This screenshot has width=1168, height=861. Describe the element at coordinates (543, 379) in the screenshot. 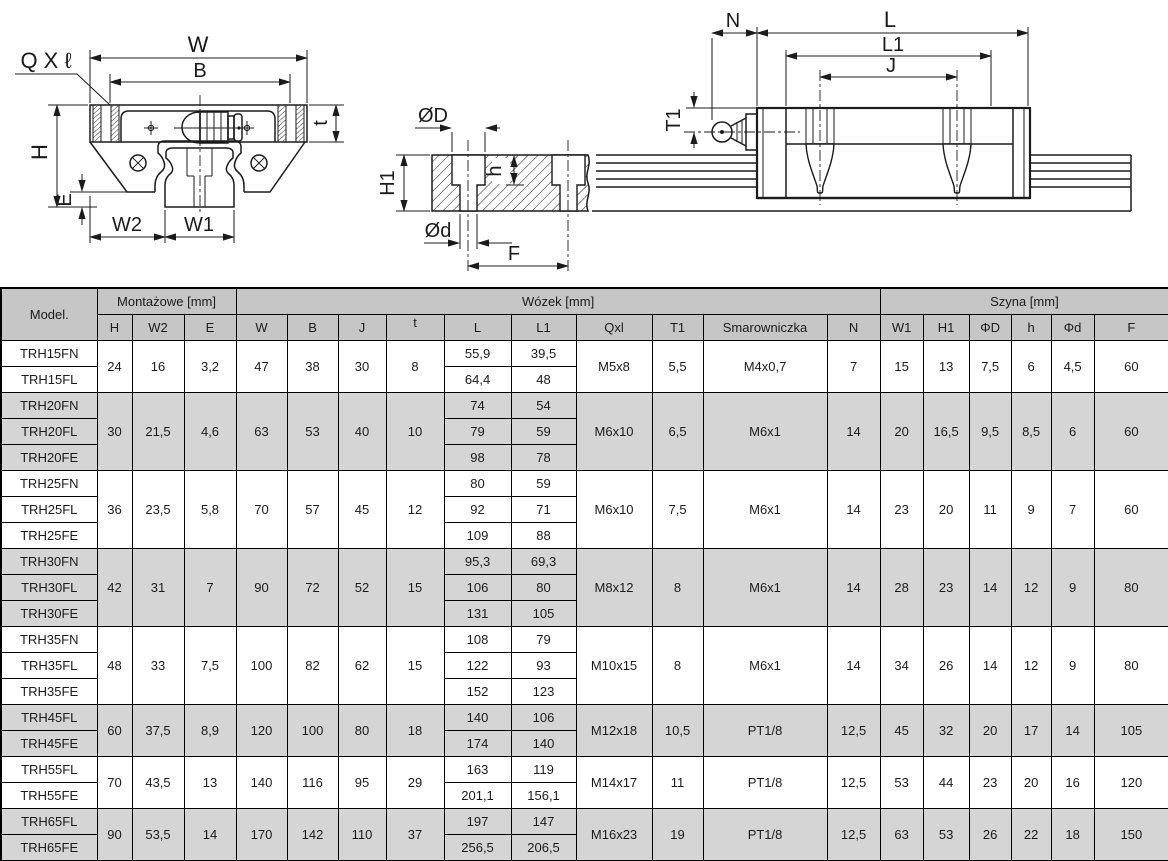

I see `cell-L1: 48` at that location.